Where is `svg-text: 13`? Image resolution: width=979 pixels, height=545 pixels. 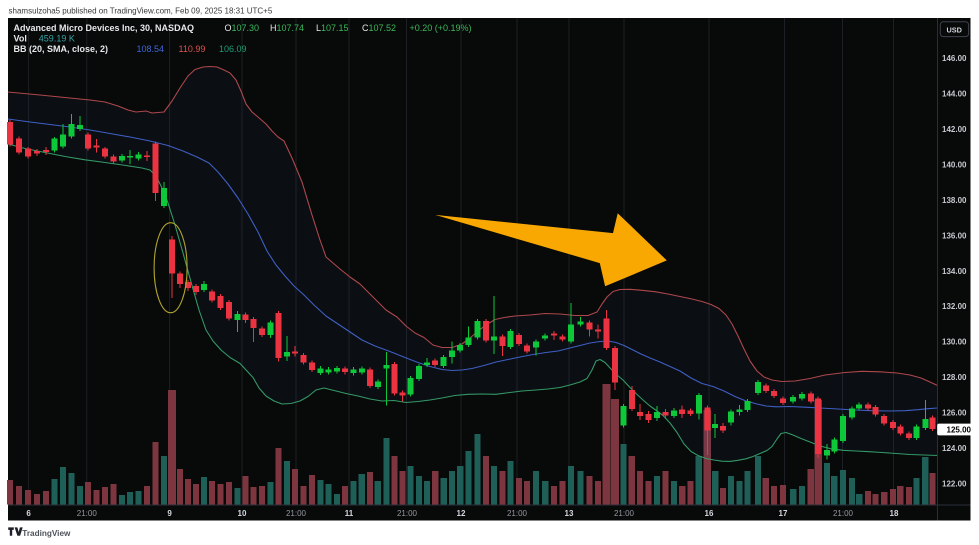 svg-text: 13 is located at coordinates (569, 513).